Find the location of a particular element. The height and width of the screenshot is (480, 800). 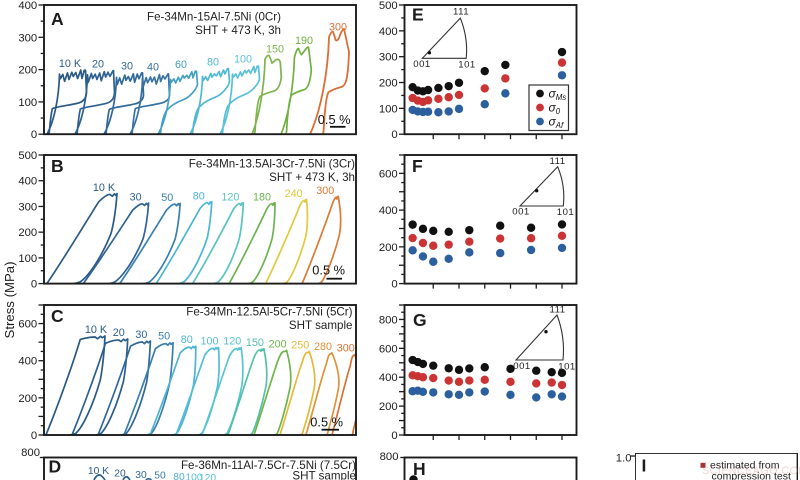

svg-text: Fe-34Mn-15Al-7.5Ni (0Cr) is located at coordinates (214, 17).